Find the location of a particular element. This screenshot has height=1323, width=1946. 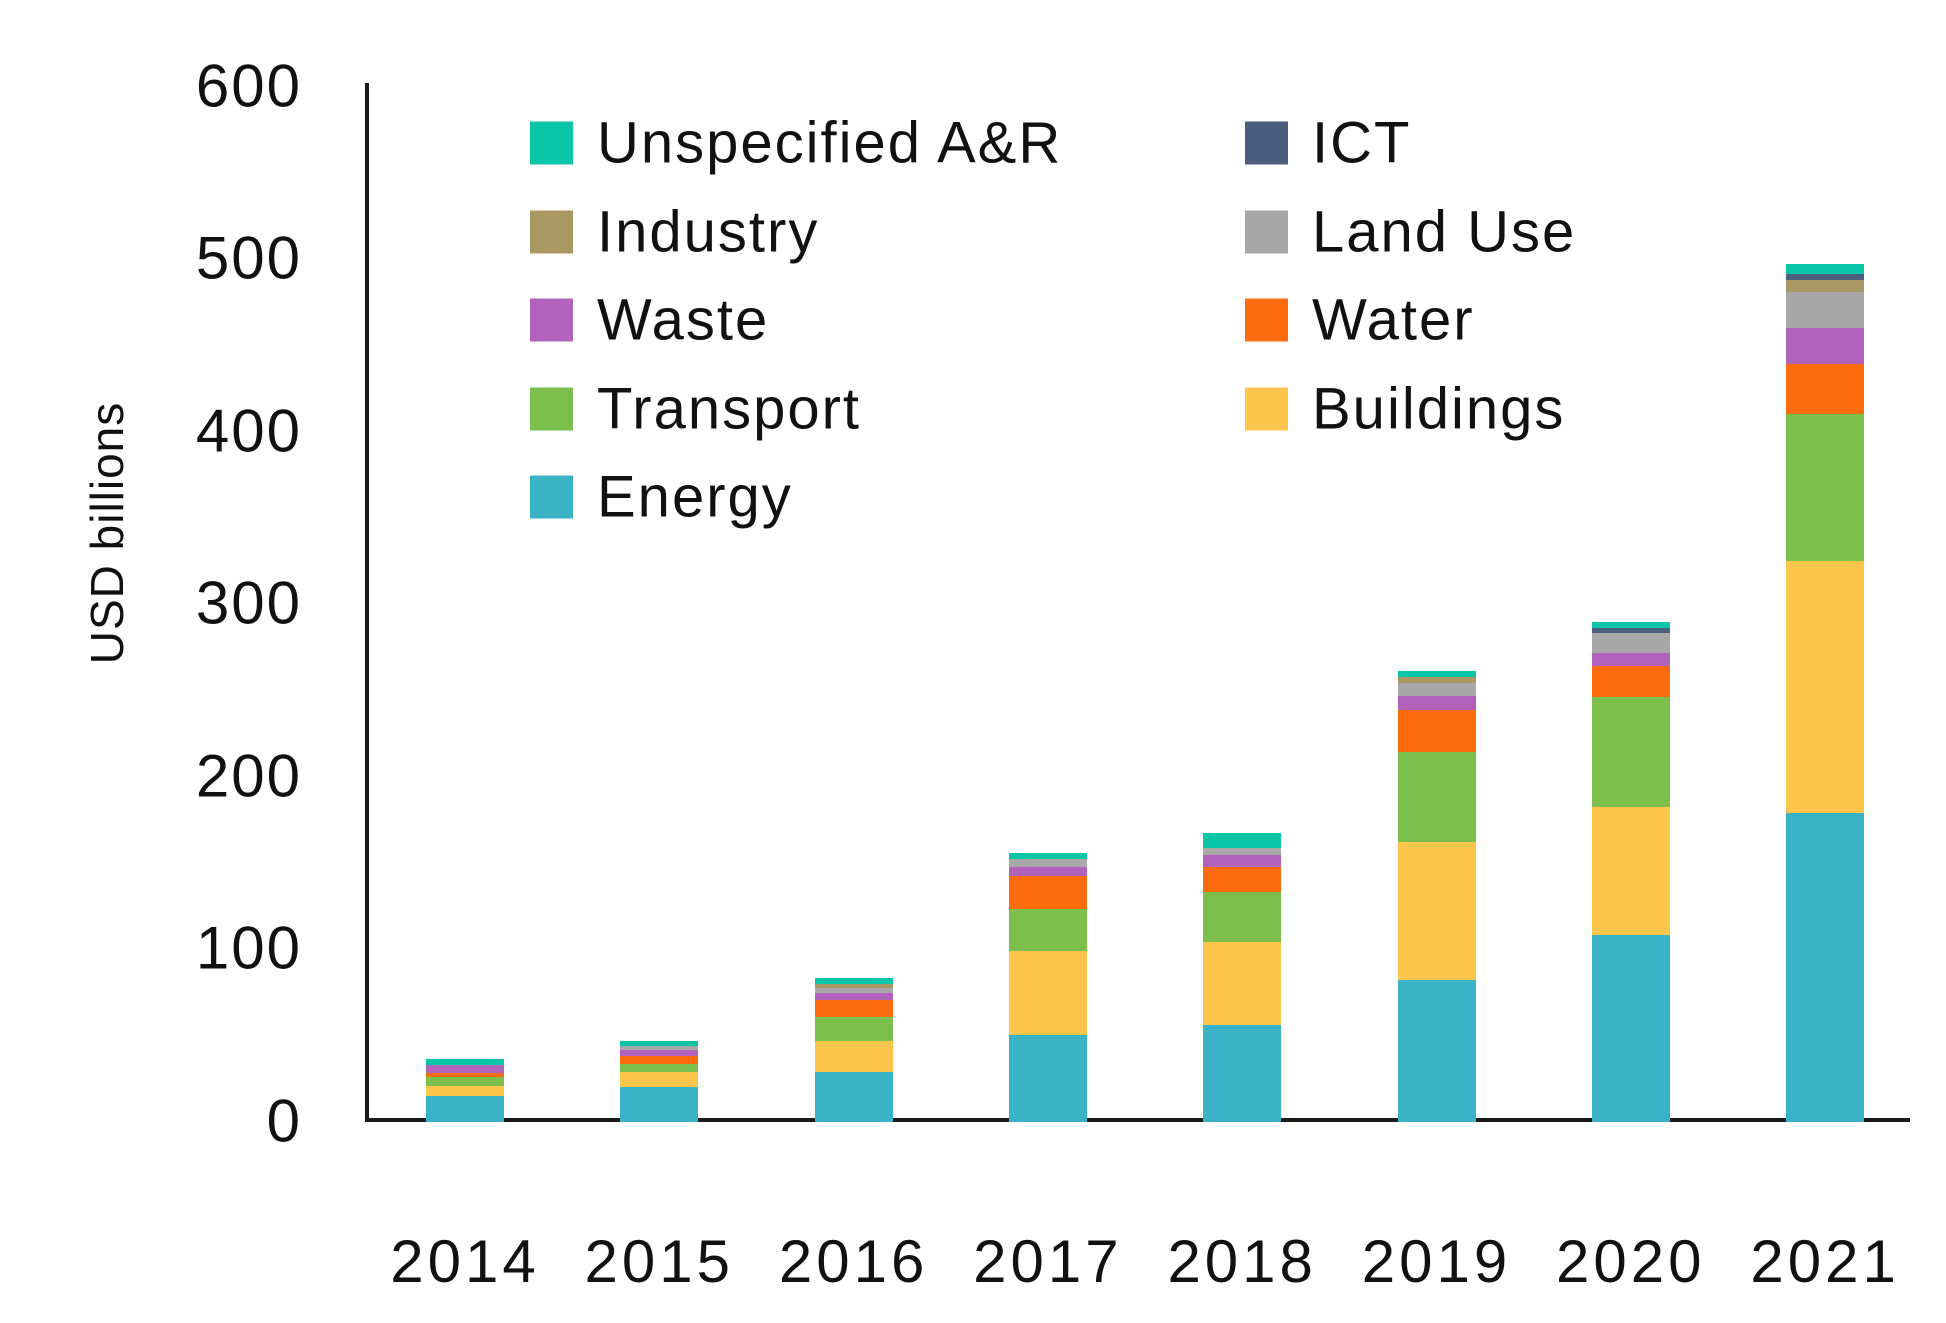

x-tick-label-2019: 2019 is located at coordinates (1436, 1261).